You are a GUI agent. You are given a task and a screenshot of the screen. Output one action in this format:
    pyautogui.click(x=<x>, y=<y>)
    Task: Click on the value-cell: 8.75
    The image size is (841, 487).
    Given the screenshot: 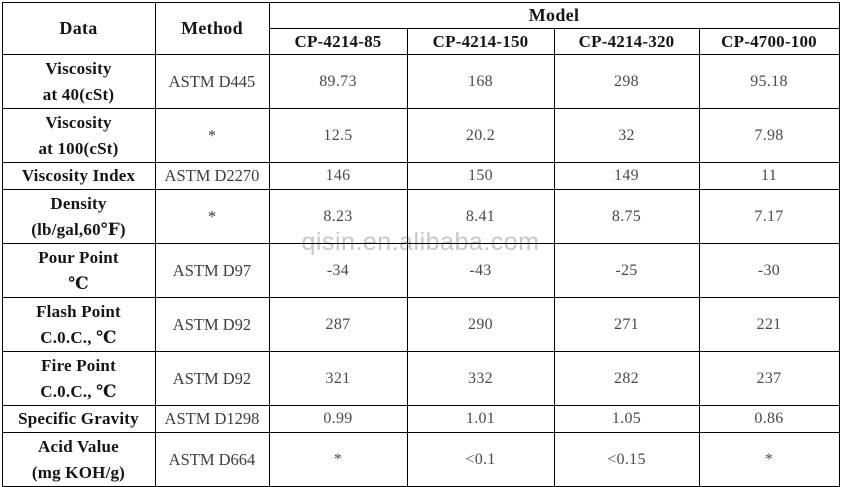 What is the action you would take?
    pyautogui.click(x=626, y=216)
    